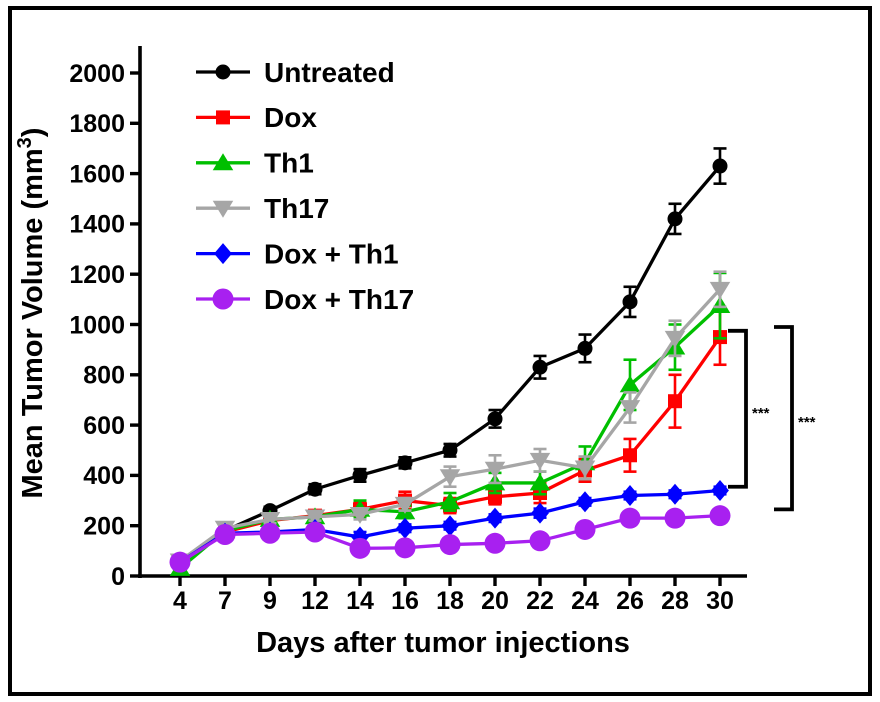 The image size is (880, 702). Describe the element at coordinates (255, 163) in the screenshot. I see `legend-item-th1: Th1` at that location.